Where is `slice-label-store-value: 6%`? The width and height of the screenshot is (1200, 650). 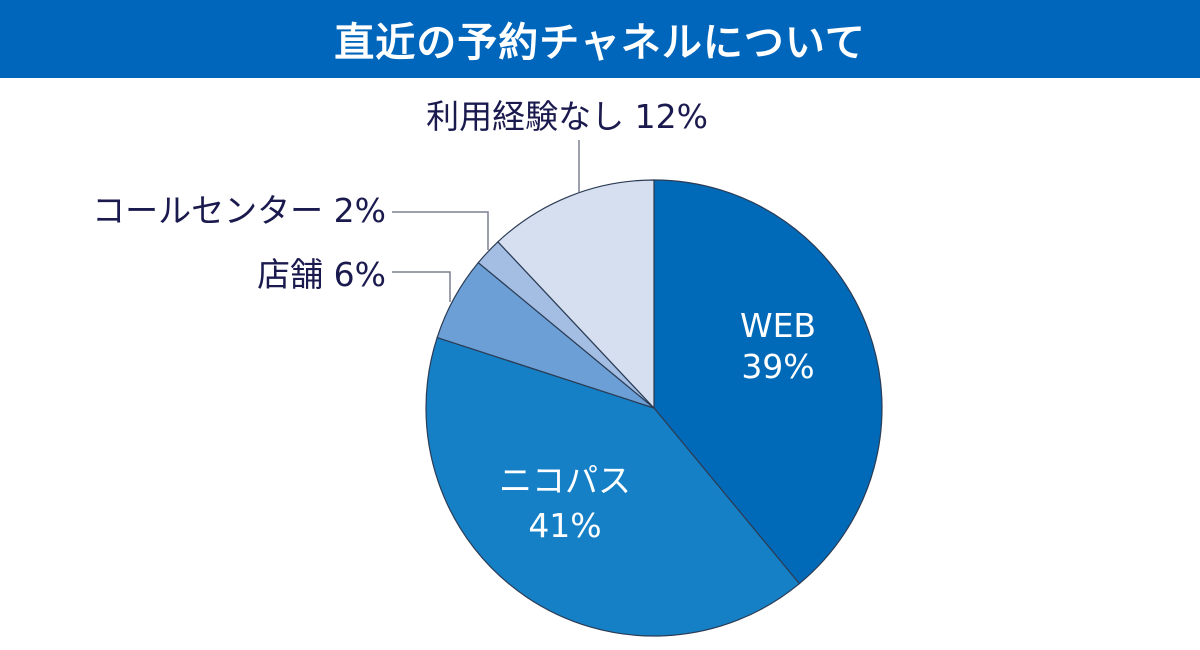
slice-label-store-value: 6% is located at coordinates (360, 274).